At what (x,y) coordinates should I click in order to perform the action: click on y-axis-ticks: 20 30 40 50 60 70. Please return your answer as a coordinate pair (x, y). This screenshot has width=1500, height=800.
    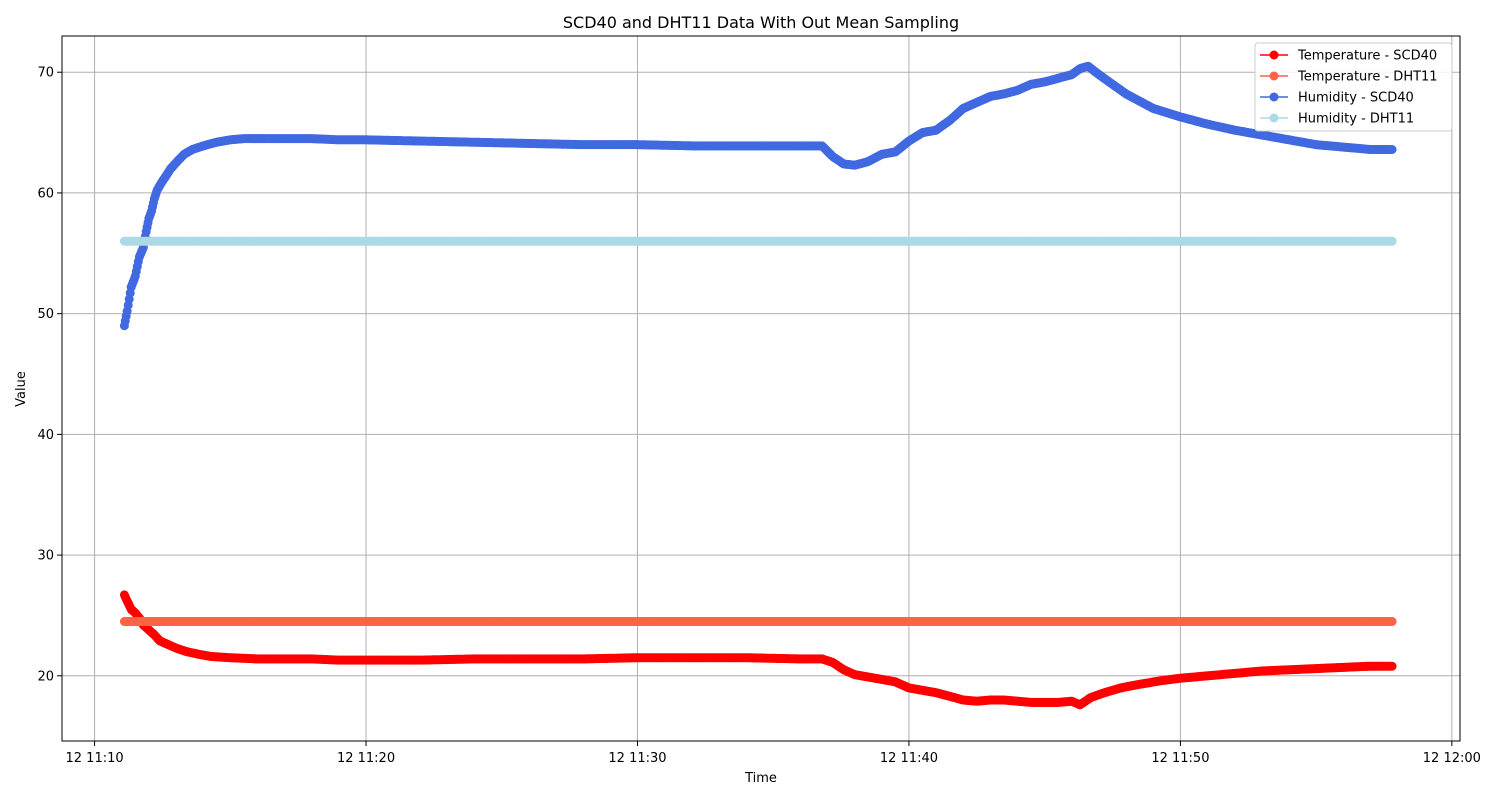
    Looking at the image, I should click on (49, 375).